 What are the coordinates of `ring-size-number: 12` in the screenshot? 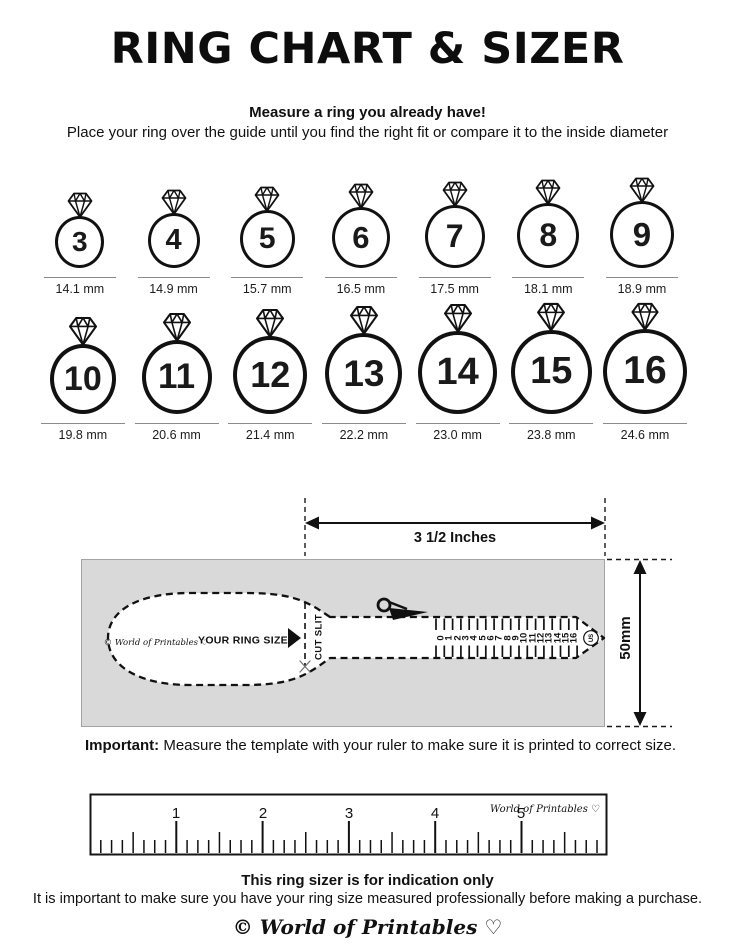 It's located at (270, 374).